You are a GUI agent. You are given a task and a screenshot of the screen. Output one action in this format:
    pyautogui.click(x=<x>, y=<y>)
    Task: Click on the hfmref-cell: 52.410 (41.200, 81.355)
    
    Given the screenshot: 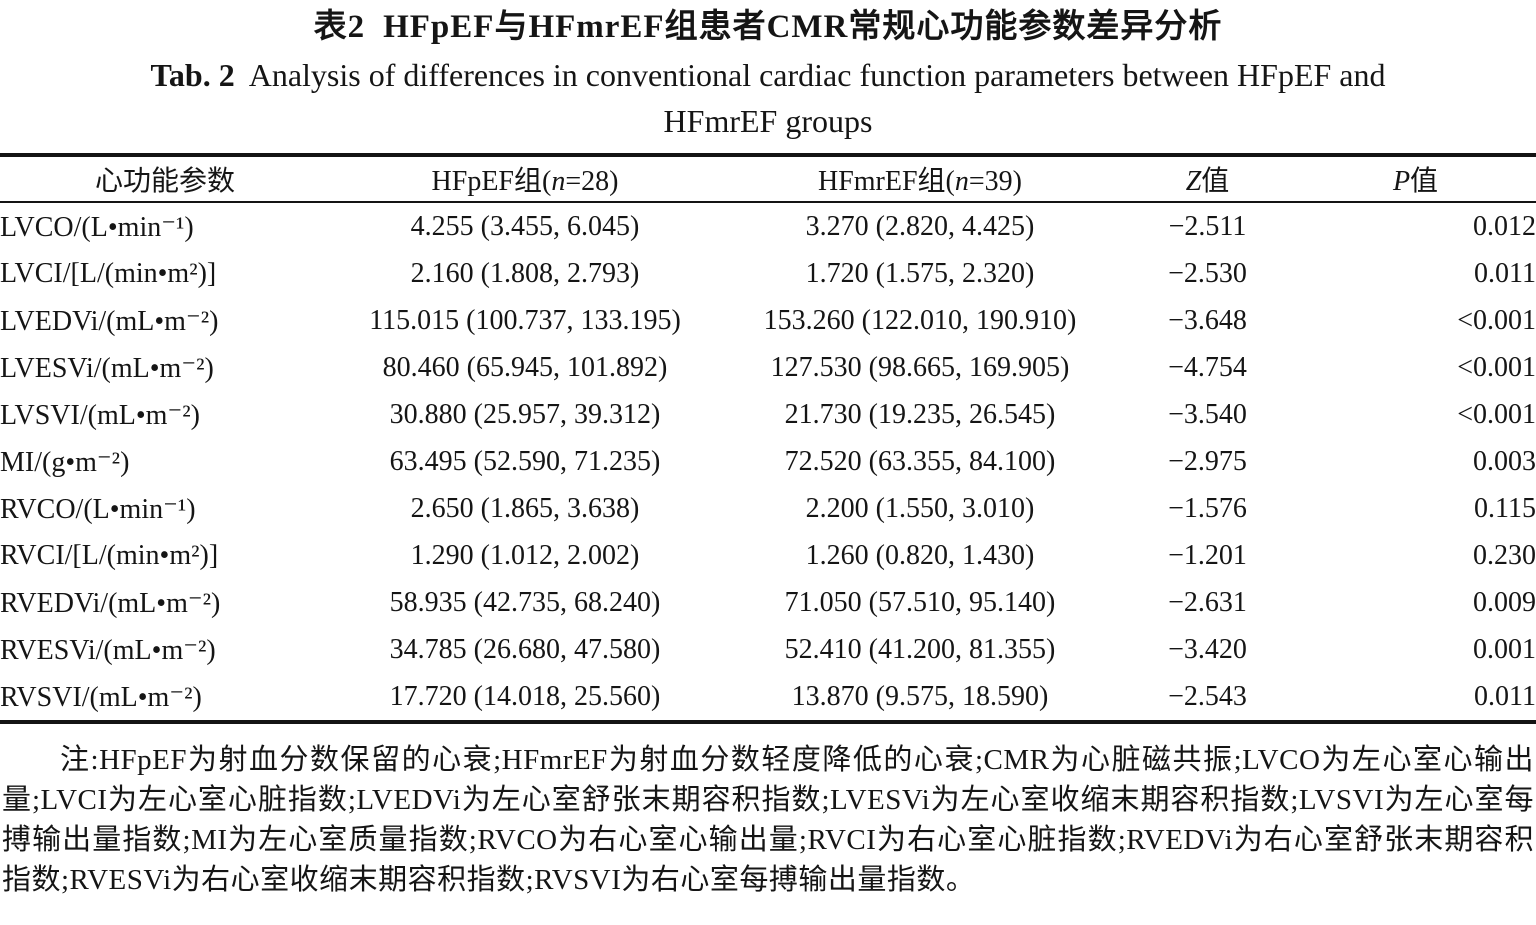 What is the action you would take?
    pyautogui.click(x=920, y=649)
    